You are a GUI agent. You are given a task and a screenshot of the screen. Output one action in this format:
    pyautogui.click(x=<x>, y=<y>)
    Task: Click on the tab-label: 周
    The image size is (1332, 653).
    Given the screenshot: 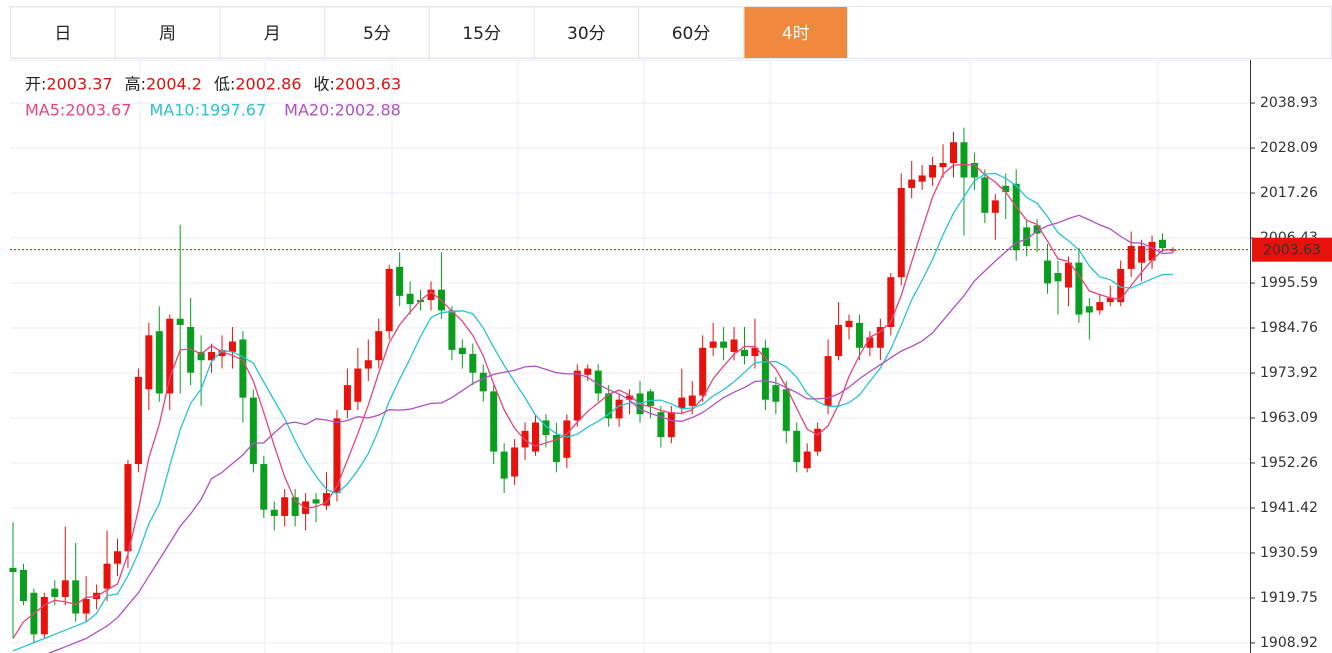 What is the action you would take?
    pyautogui.click(x=167, y=34)
    